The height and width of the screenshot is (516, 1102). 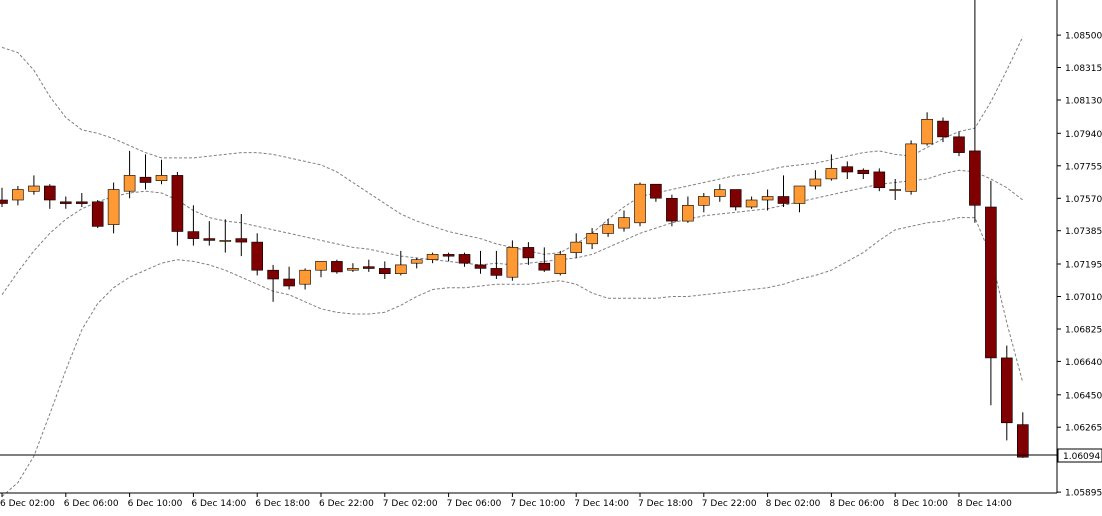 What do you see at coordinates (474, 504) in the screenshot?
I see `x-tick-label: 7 Dec 06:00` at bounding box center [474, 504].